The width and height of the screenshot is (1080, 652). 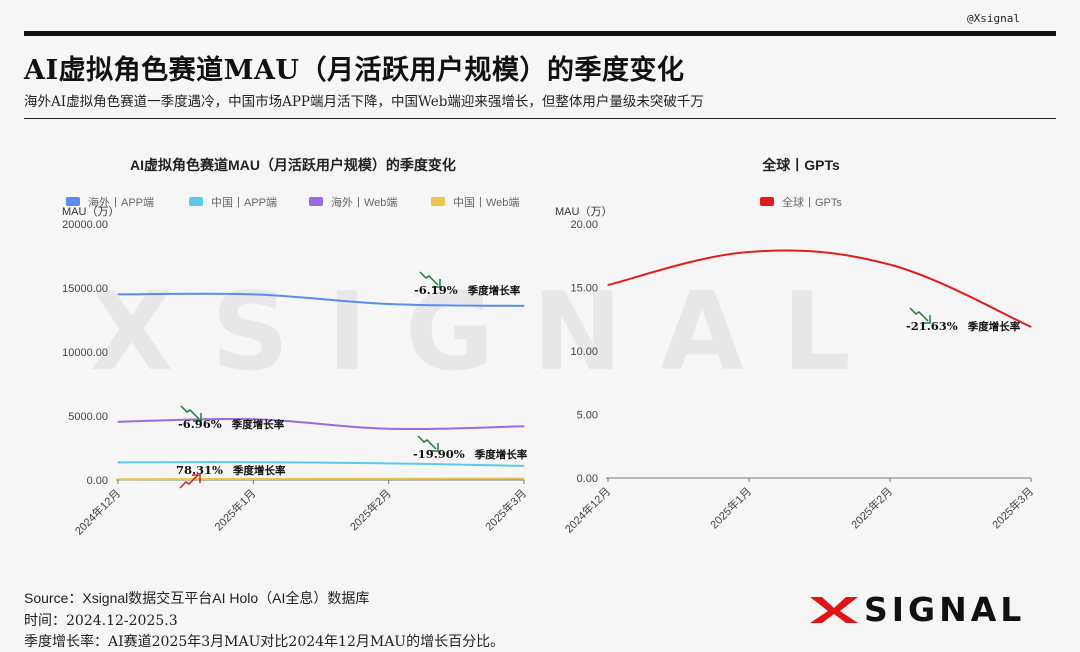 I want to click on y-tick-label: 15000.00, so click(x=85, y=289).